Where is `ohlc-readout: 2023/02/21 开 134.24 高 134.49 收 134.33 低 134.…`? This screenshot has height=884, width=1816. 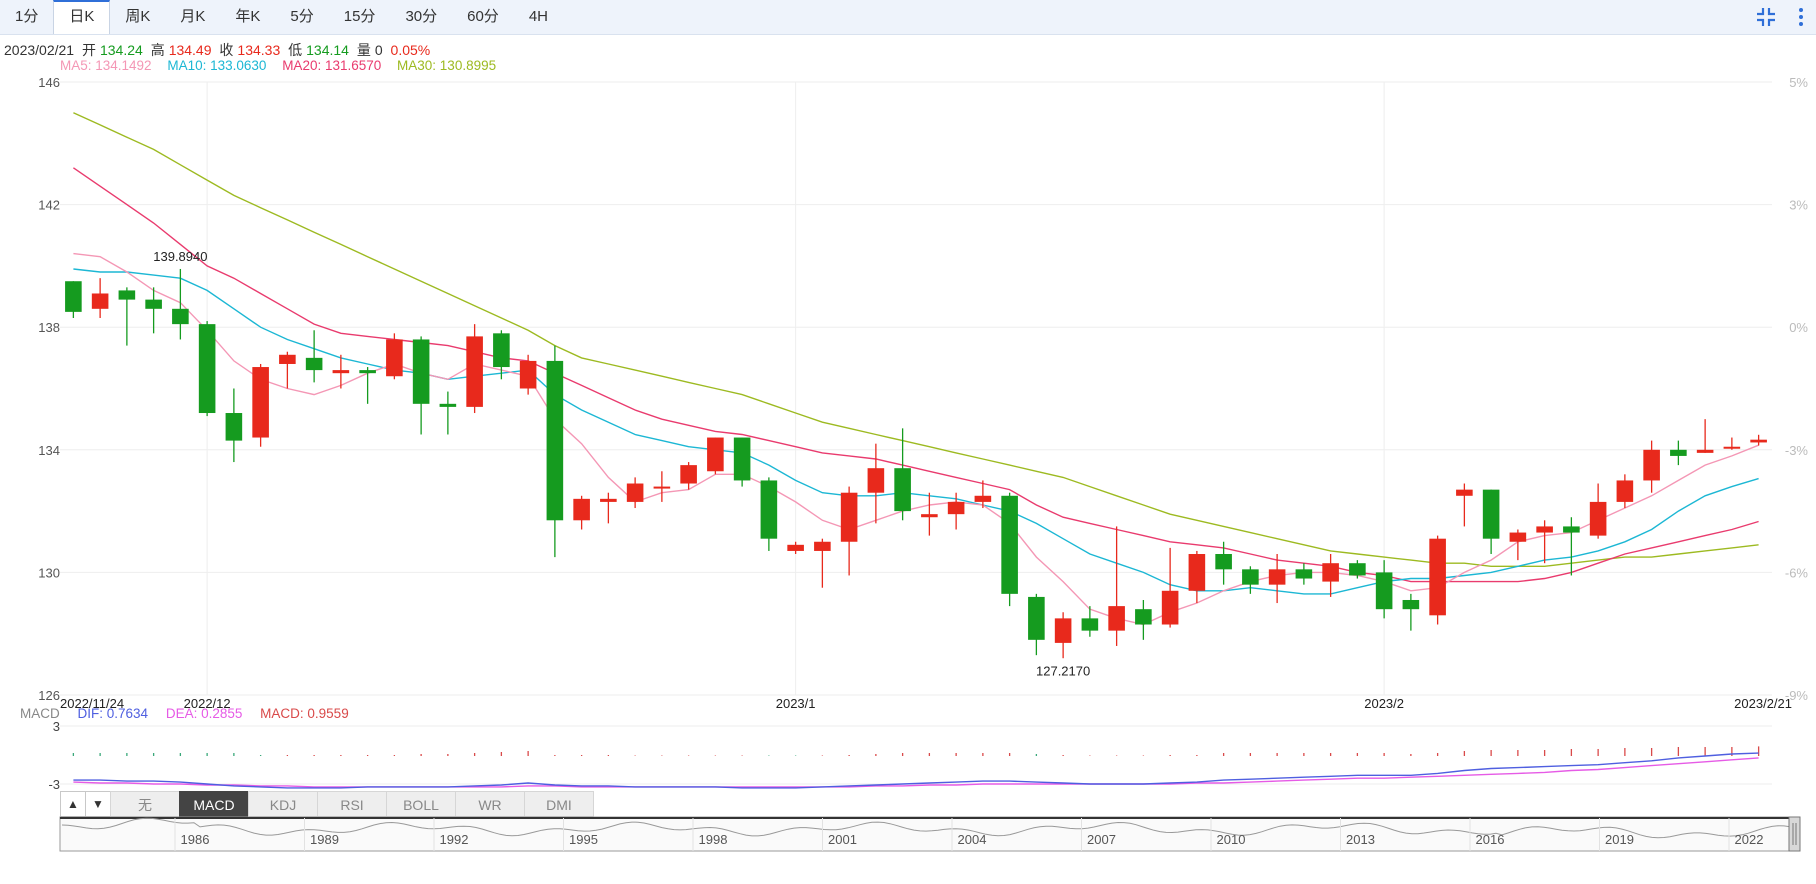 ohlc-readout: 2023/02/21 开 134.24 高 134.49 收 134.33 低 134.… is located at coordinates (219, 50).